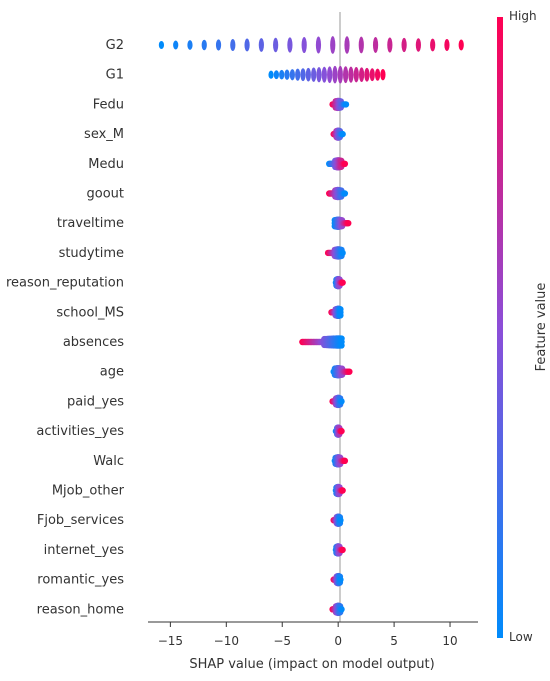  Describe the element at coordinates (337, 401) in the screenshot. I see `feature-dots-paid_yes` at that location.